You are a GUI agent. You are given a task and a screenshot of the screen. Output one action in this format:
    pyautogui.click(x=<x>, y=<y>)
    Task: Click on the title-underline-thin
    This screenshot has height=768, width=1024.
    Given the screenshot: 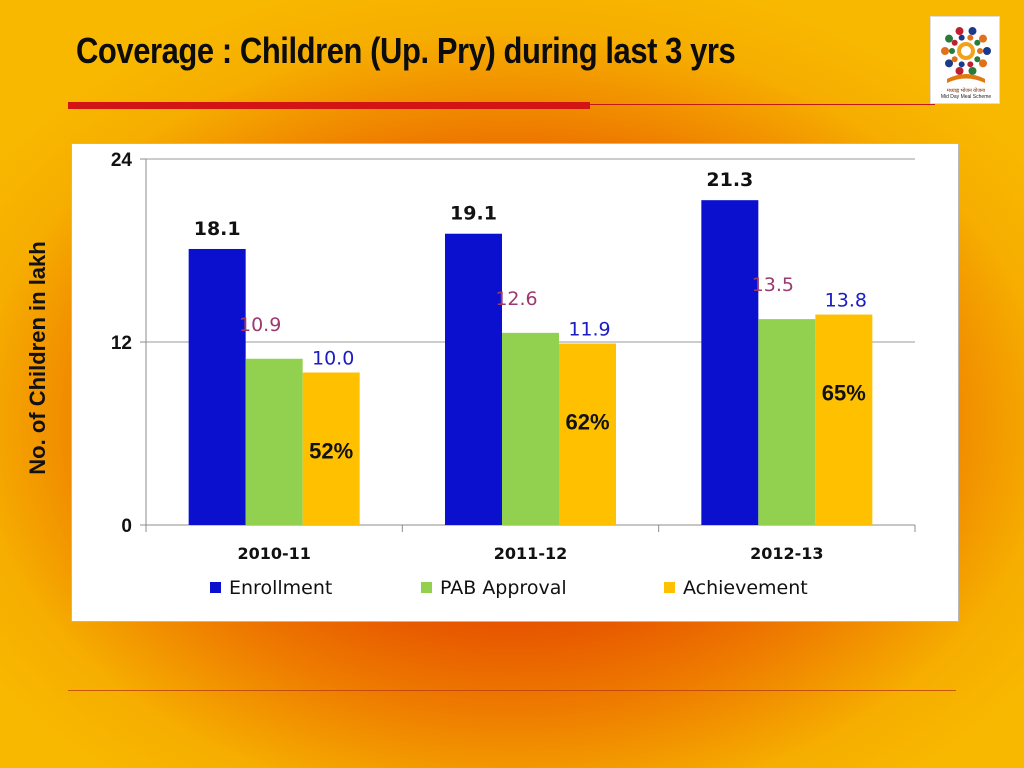 What is the action you would take?
    pyautogui.click(x=762, y=104)
    